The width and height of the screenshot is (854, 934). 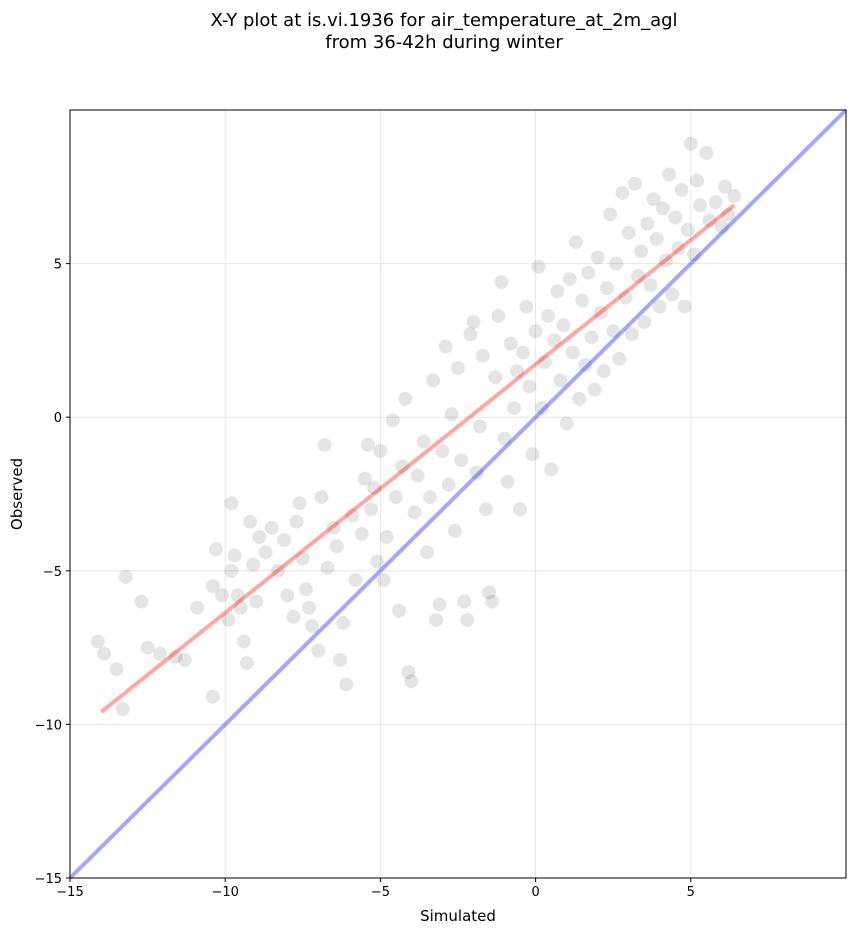 I want to click on y-axis-label: Observed, so click(x=17, y=494).